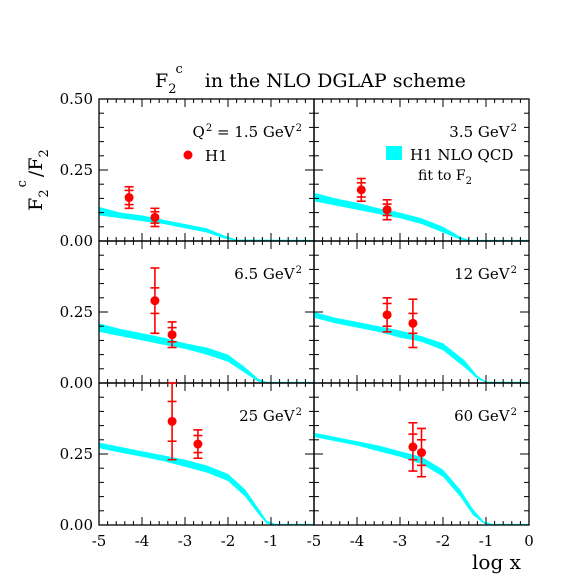 This screenshot has height=581, width=581. I want to click on q2-label: Q2 = 1.5 GeV2, so click(247, 132).